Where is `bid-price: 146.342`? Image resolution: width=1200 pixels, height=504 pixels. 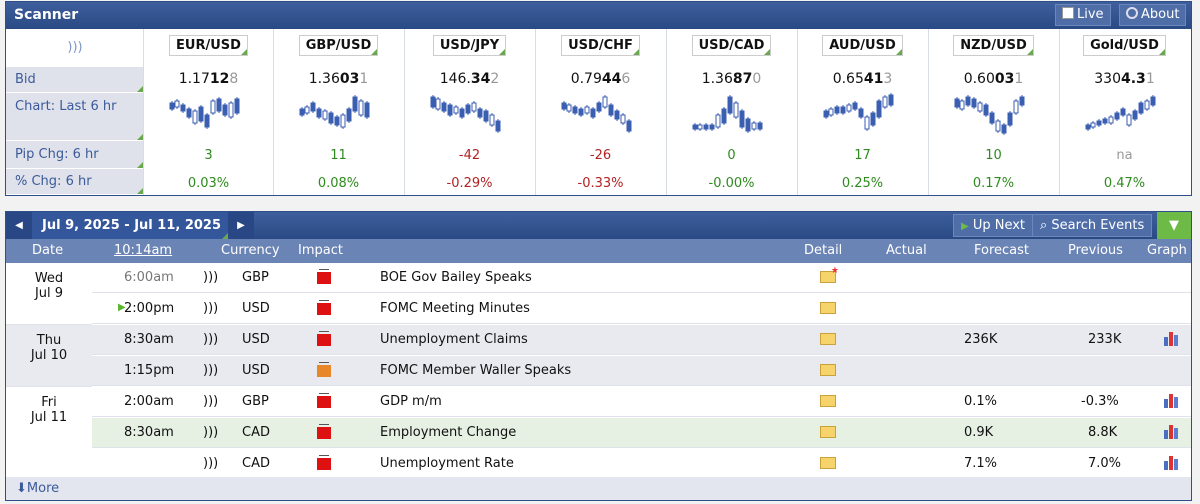
bid-price: 146.342 is located at coordinates (469, 79).